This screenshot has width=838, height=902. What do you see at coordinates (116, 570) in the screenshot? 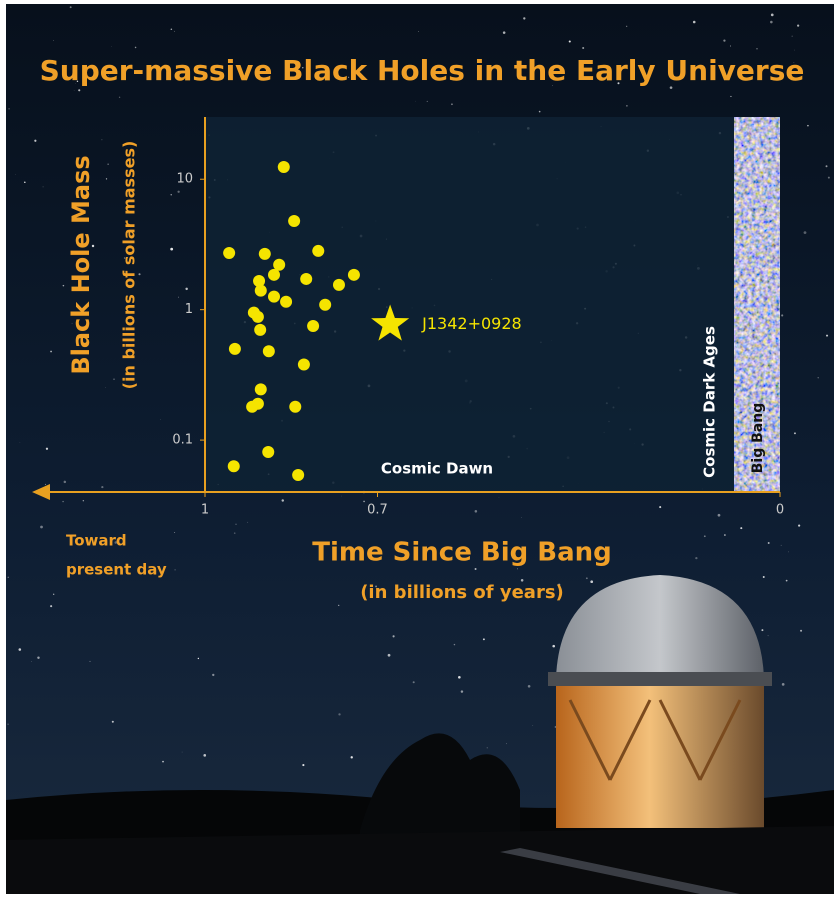
I see `direction-label: present day` at bounding box center [116, 570].